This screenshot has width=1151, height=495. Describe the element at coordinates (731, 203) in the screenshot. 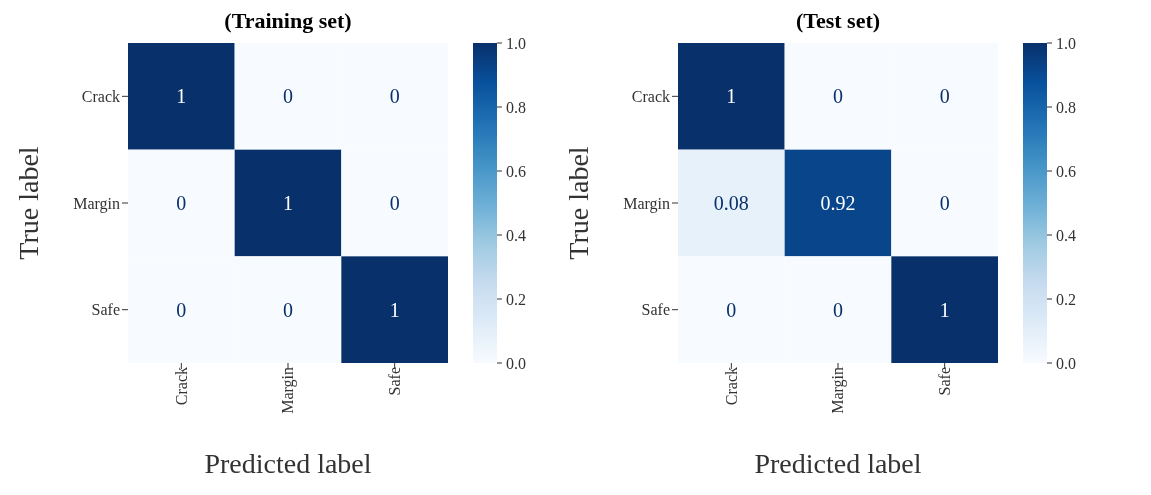

I see `data-label: 0.08` at that location.